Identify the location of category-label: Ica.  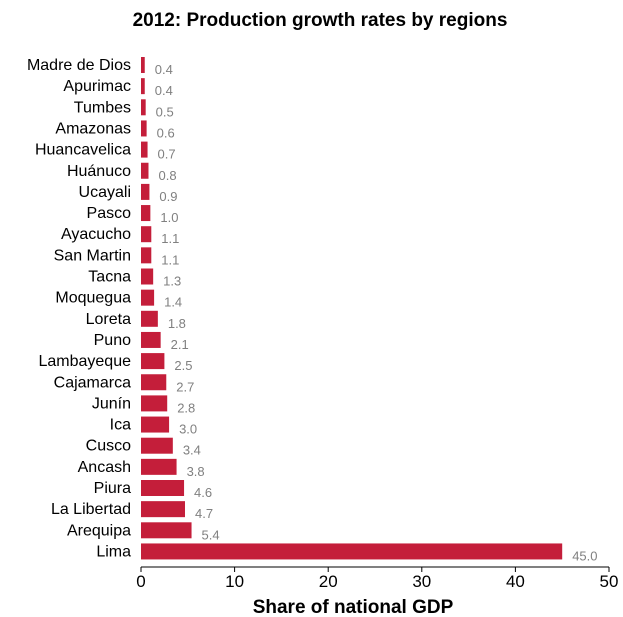
(120, 425).